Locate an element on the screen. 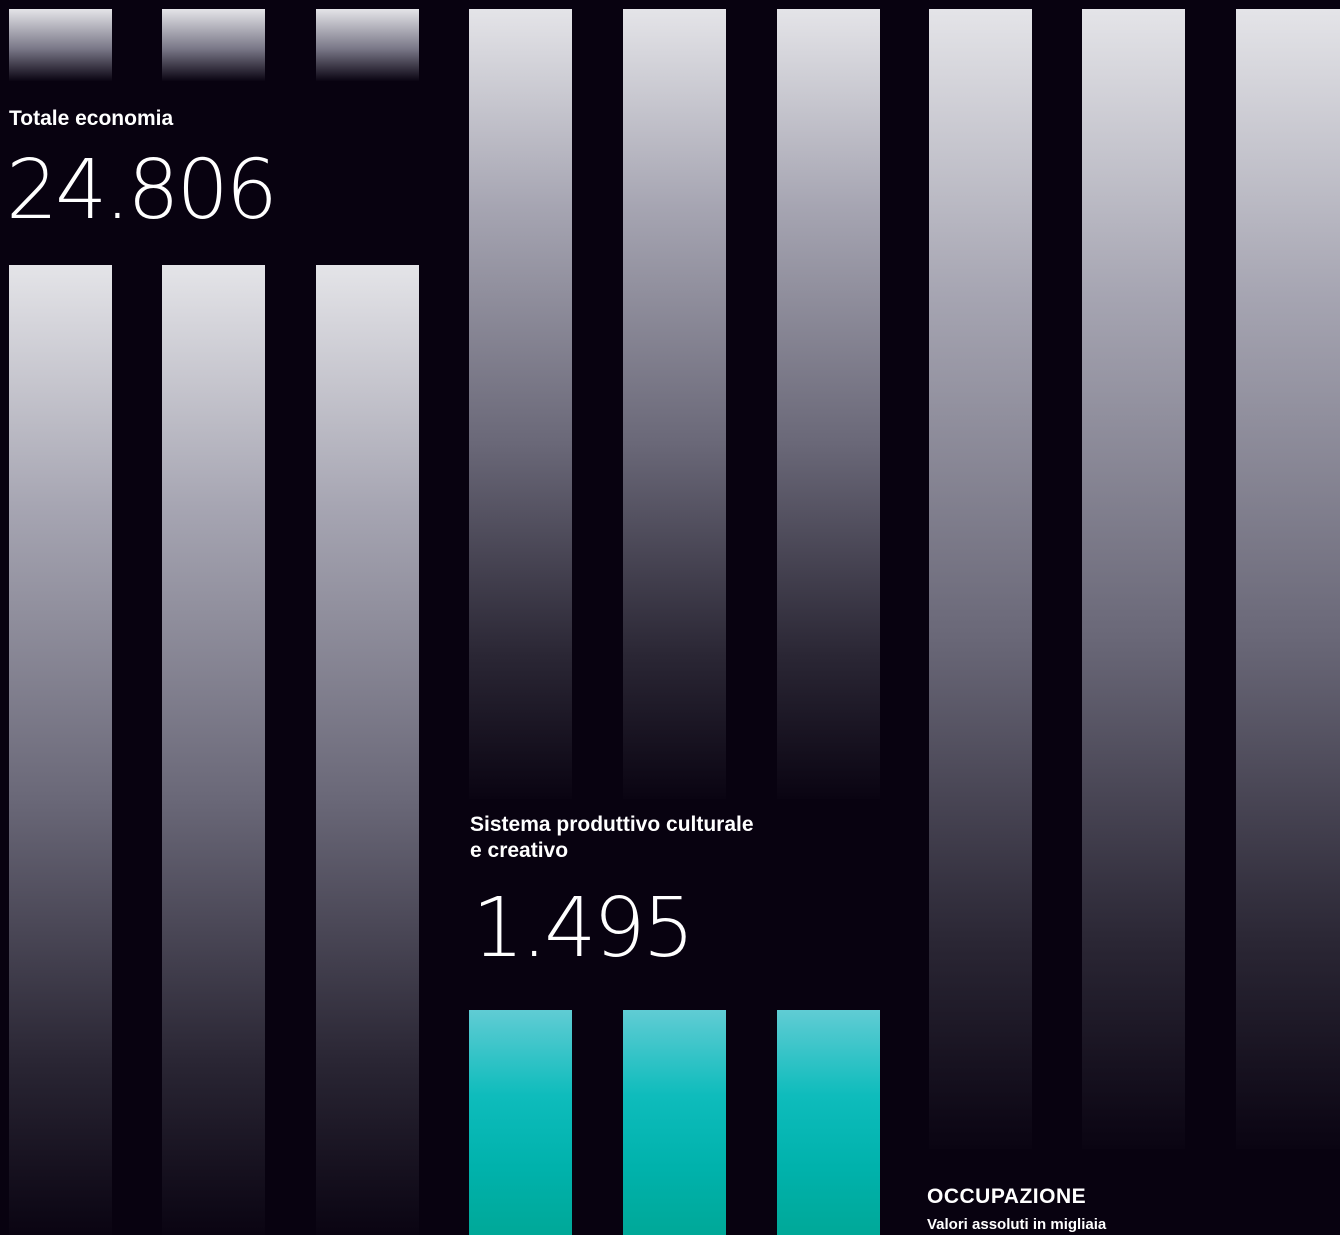 The width and height of the screenshot is (1340, 1235). totale-economia-value: 24.806 is located at coordinates (142, 190).